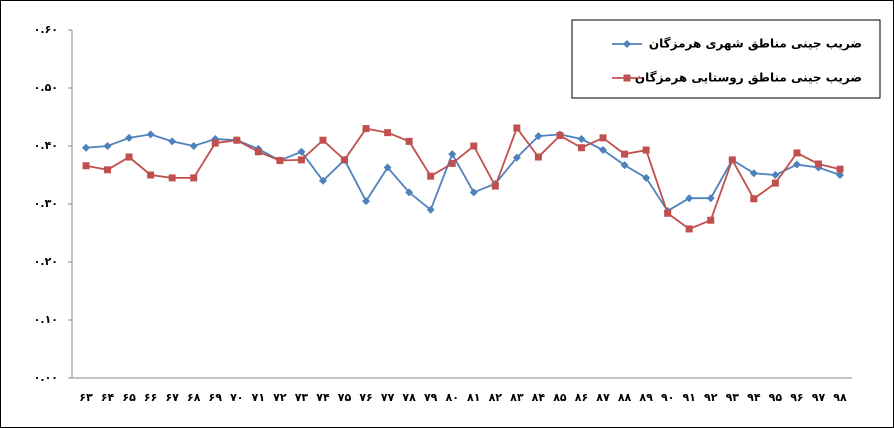 The image size is (894, 428). Describe the element at coordinates (754, 397) in the screenshot. I see `x-tick-label: ۹۴` at that location.